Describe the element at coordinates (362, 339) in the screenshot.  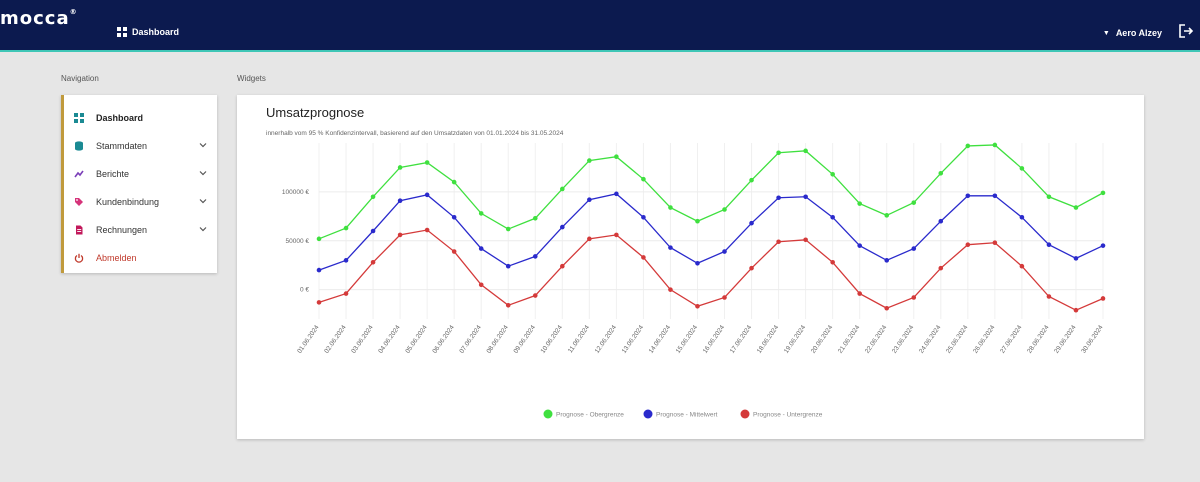
I see `x-tick-label: 03.06.2024` at that location.